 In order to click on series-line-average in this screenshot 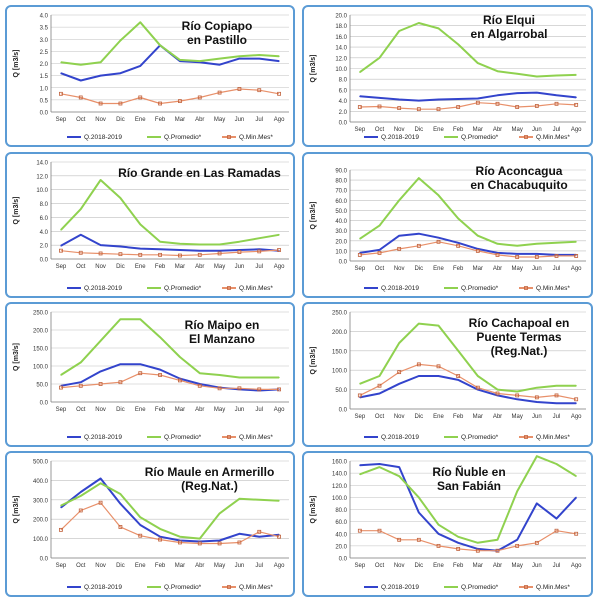, I will do `click(170, 212)`.